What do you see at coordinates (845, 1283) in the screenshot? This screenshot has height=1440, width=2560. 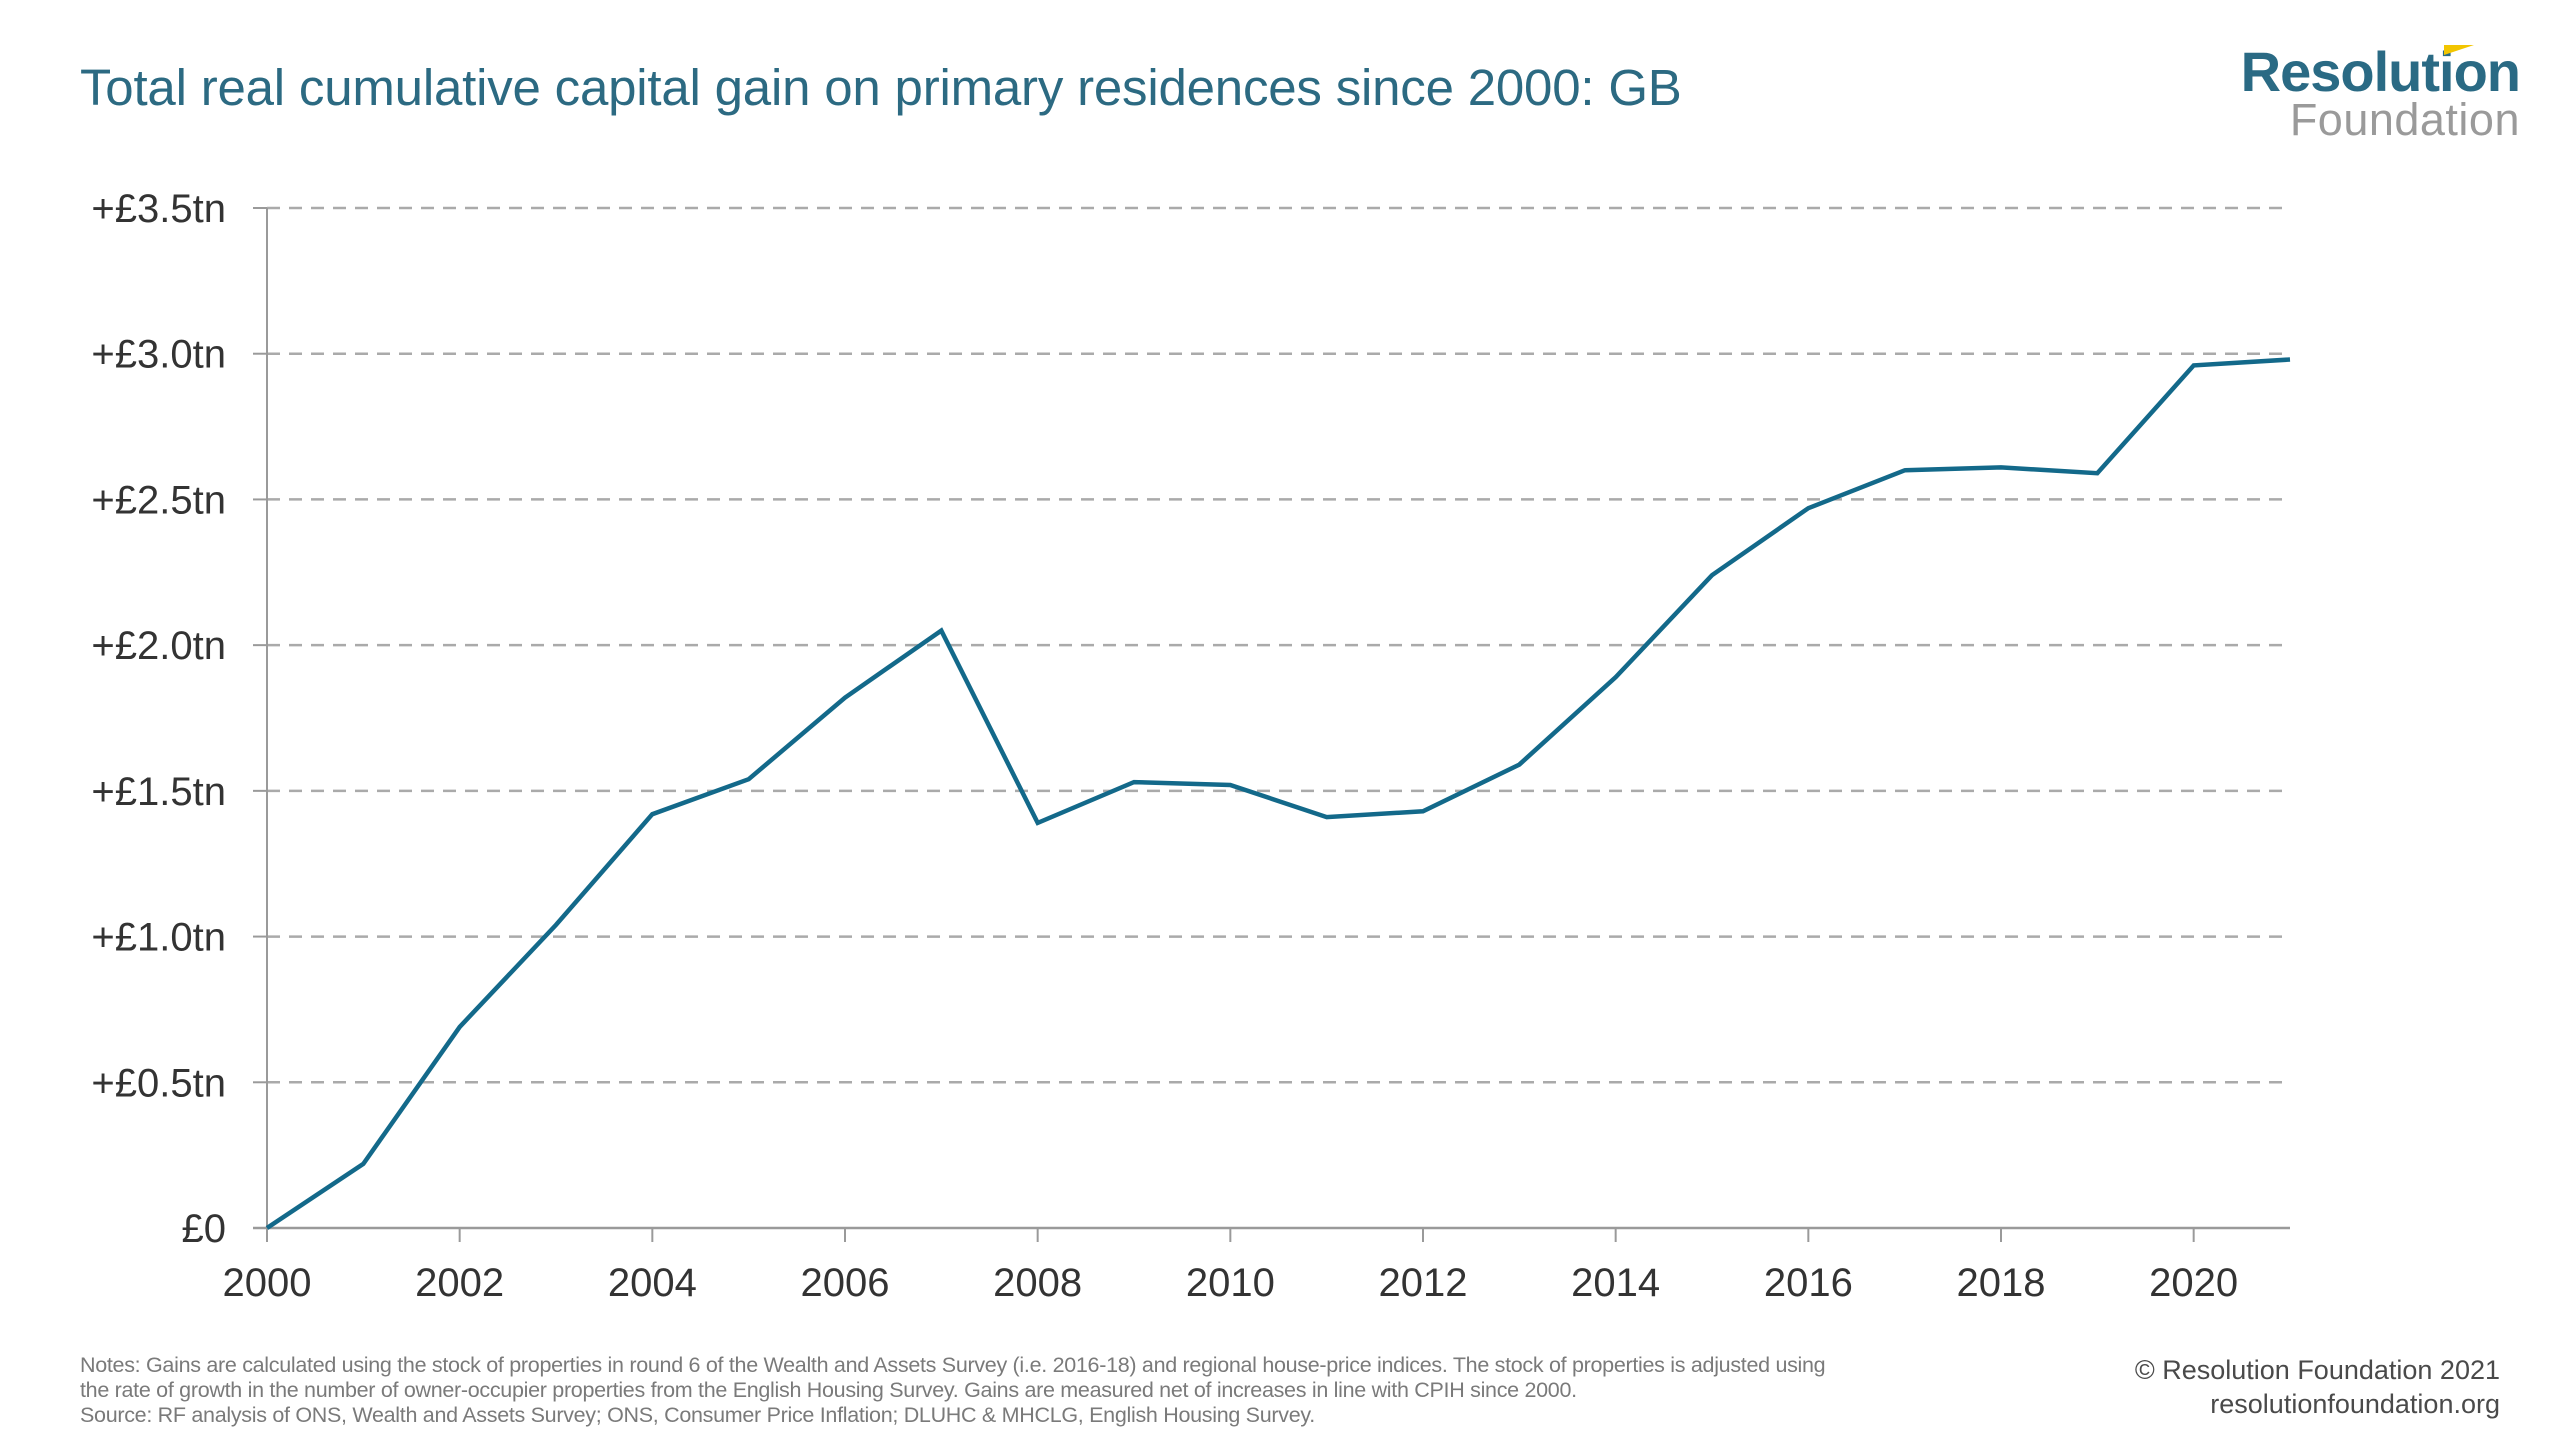 I see `x-tick-label: 2006` at bounding box center [845, 1283].